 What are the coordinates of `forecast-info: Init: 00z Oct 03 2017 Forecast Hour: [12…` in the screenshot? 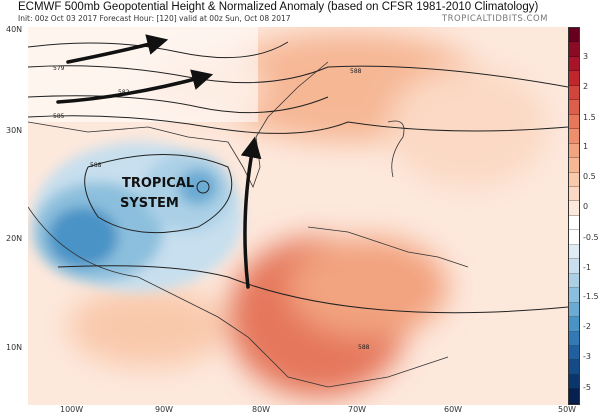 It's located at (154, 18).